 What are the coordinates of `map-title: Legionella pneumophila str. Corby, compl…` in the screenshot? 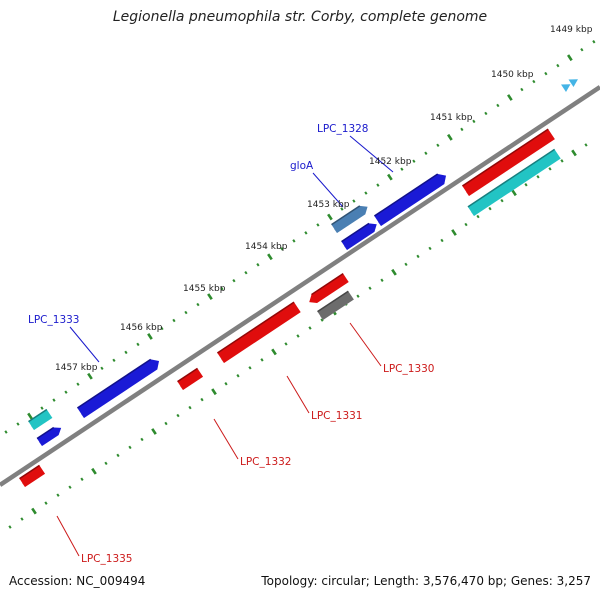 It's located at (300, 17).